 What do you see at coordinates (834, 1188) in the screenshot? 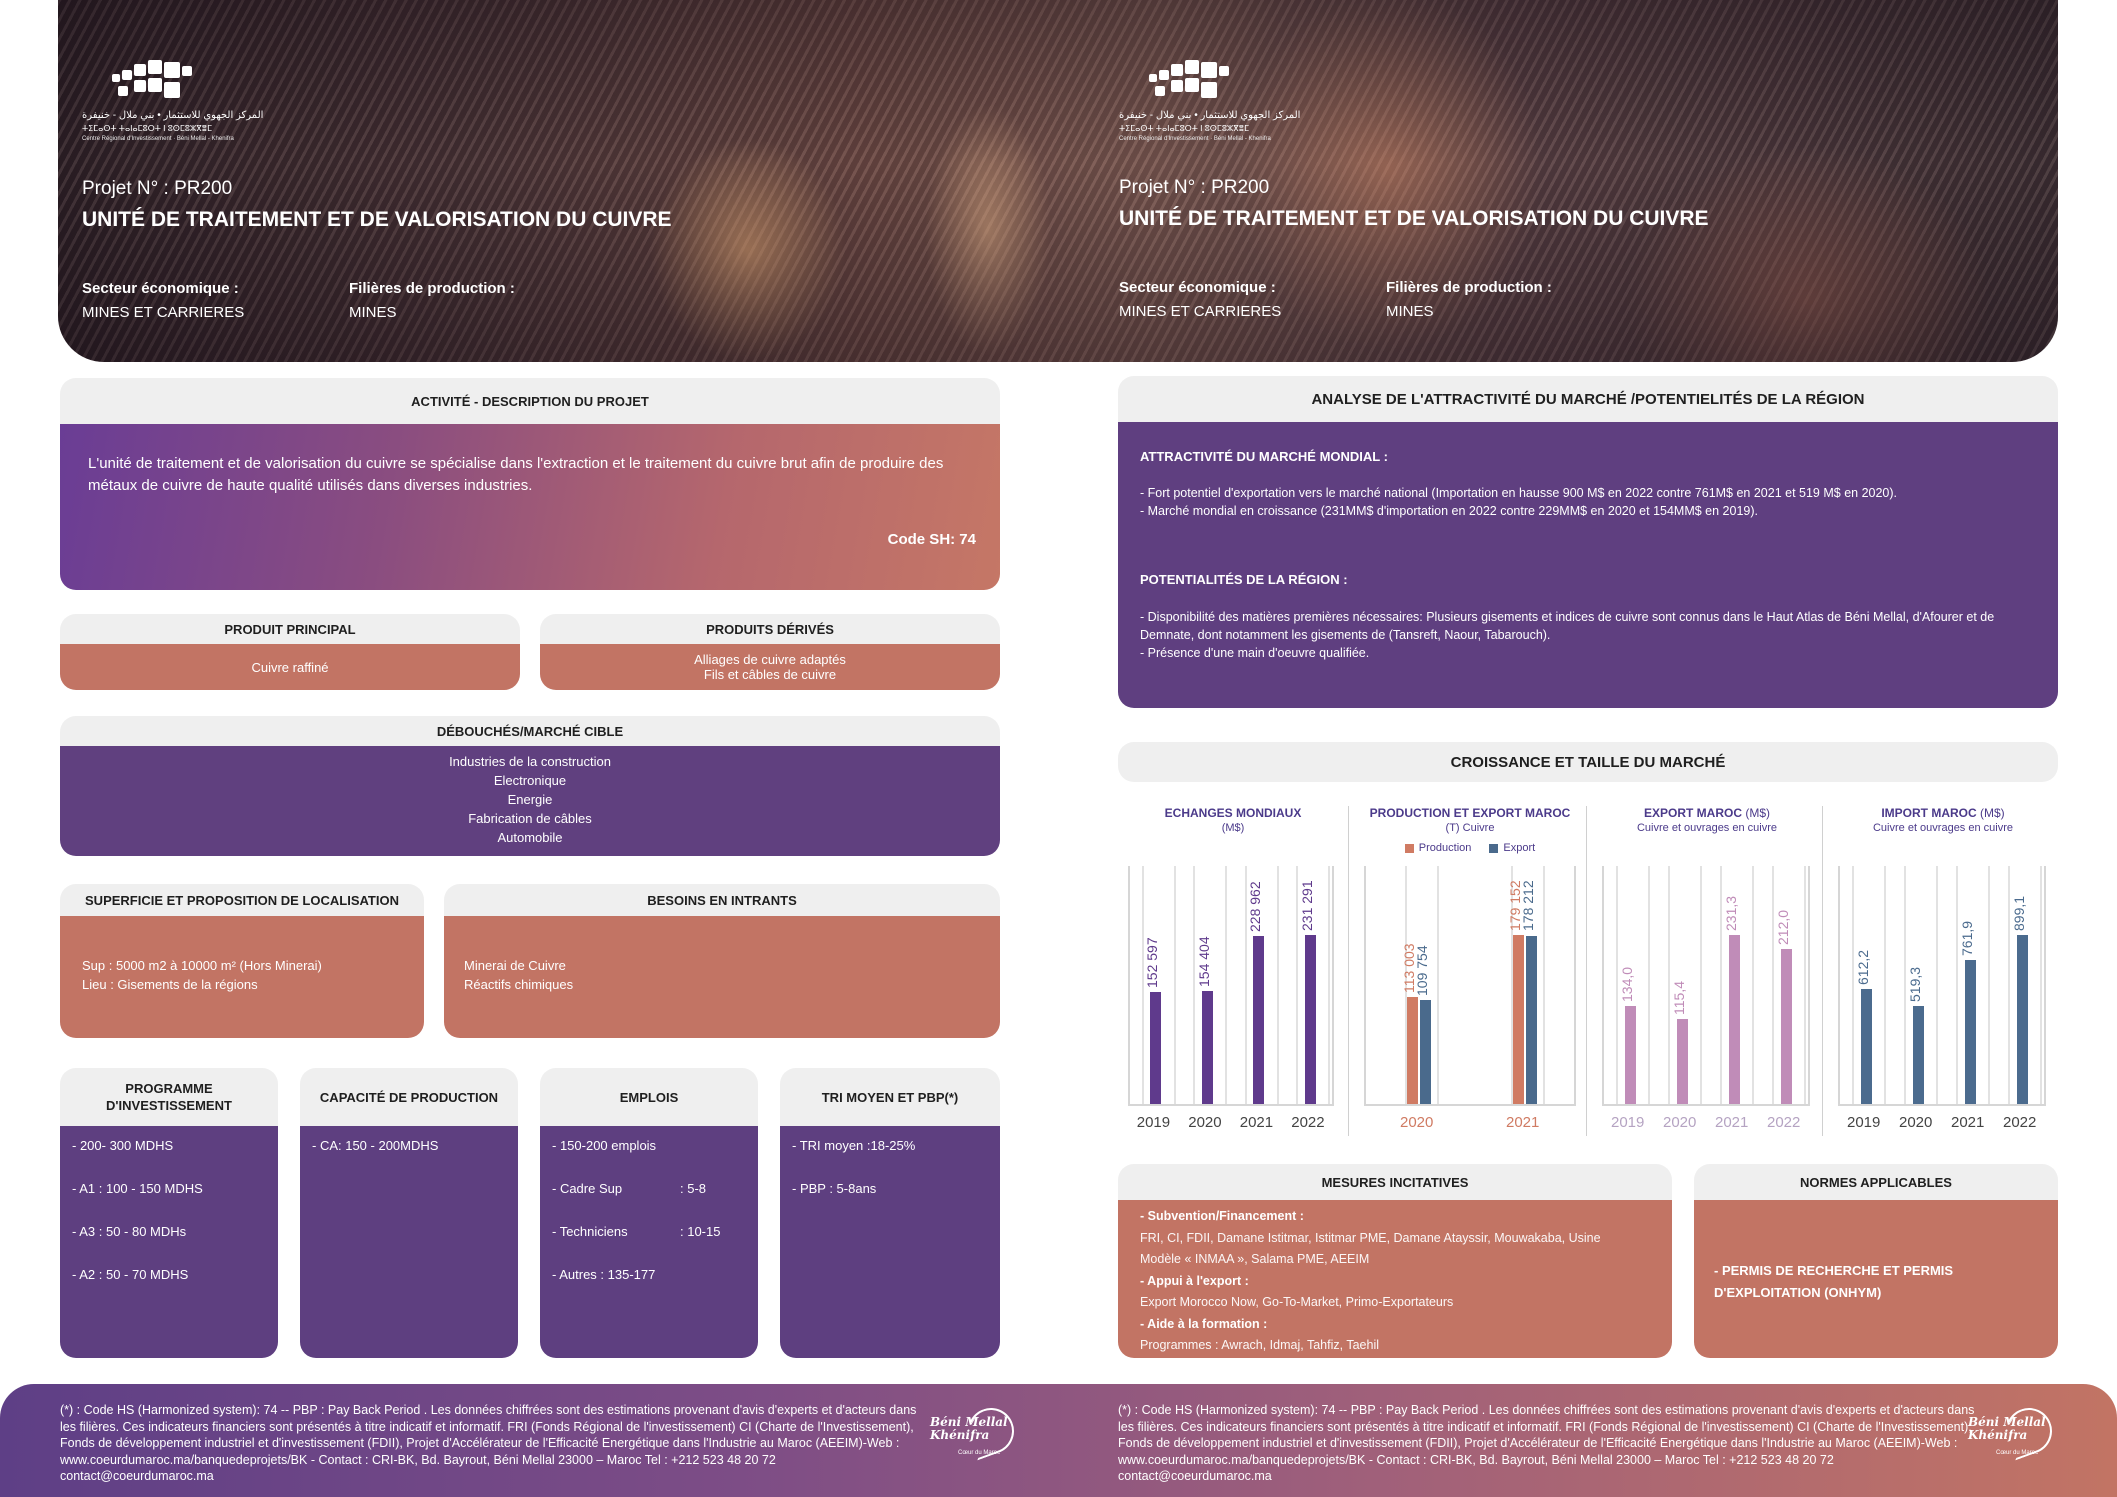
I see `tri-line: - PBP : 5-8ans` at bounding box center [834, 1188].